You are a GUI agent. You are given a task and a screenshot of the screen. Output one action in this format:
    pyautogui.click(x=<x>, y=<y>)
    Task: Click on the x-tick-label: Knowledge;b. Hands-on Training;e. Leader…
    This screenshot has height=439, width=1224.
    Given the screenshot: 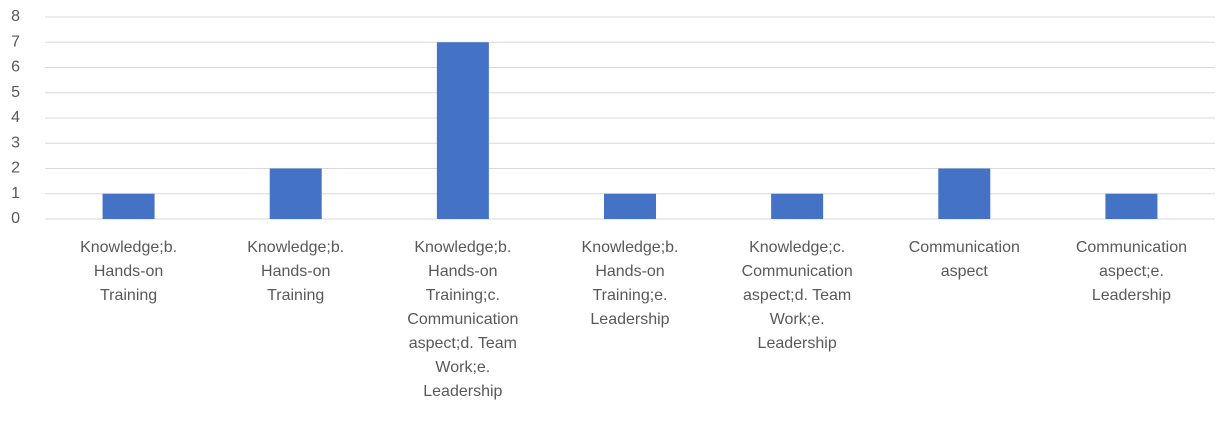 What is the action you would take?
    pyautogui.click(x=630, y=283)
    